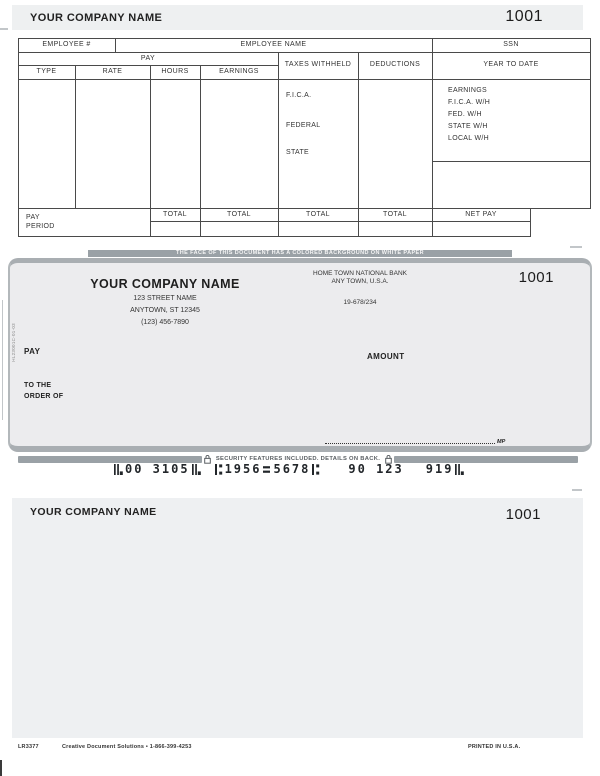 The height and width of the screenshot is (776, 600). Describe the element at coordinates (303, 125) in the screenshot. I see `tax-row-federal: FEDERAL` at that location.